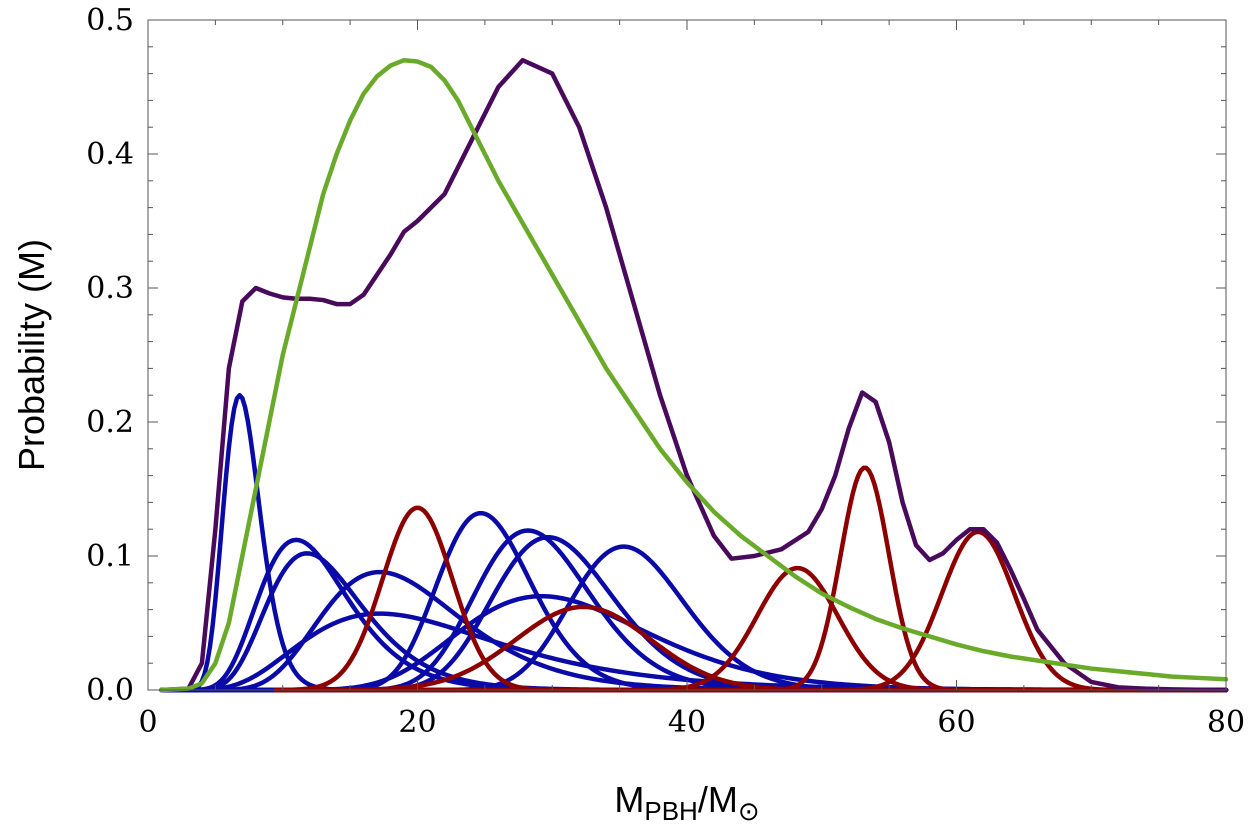  Describe the element at coordinates (147, 722) in the screenshot. I see `x-tick-label: 0` at that location.